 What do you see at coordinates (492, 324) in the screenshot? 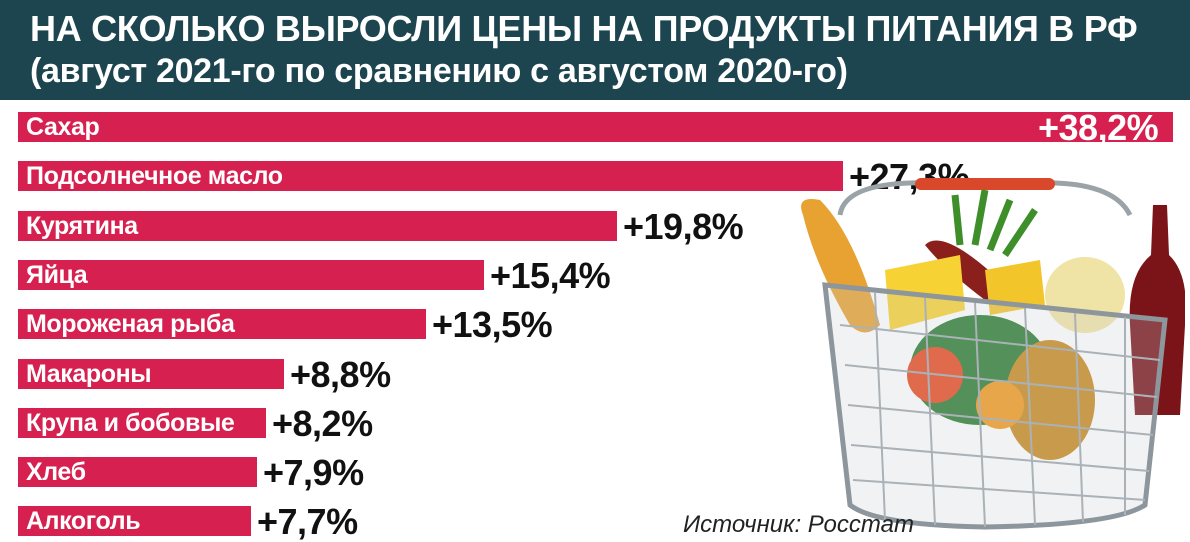
I see `value-label: +13,5%` at bounding box center [492, 324].